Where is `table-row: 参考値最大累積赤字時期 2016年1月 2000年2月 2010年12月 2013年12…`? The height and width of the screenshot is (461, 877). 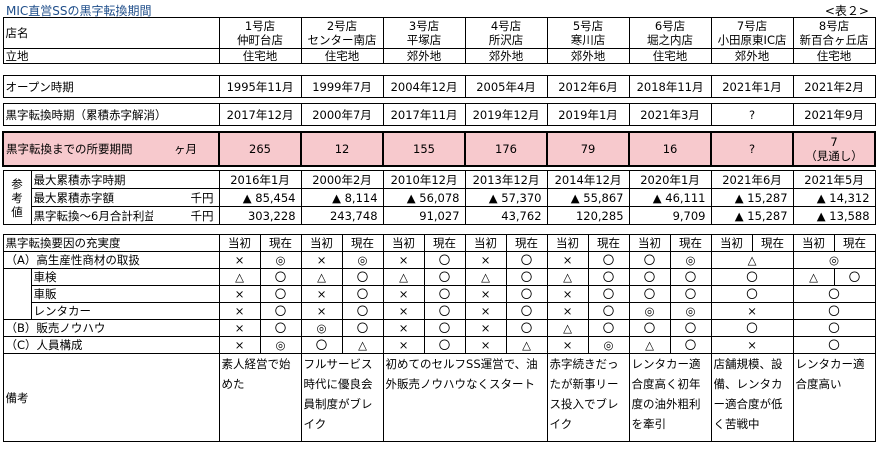
table-row: 参考値最大累積赤字時期 2016年1月 2000年2月 2010年12月 2013年12… is located at coordinates (439, 197).